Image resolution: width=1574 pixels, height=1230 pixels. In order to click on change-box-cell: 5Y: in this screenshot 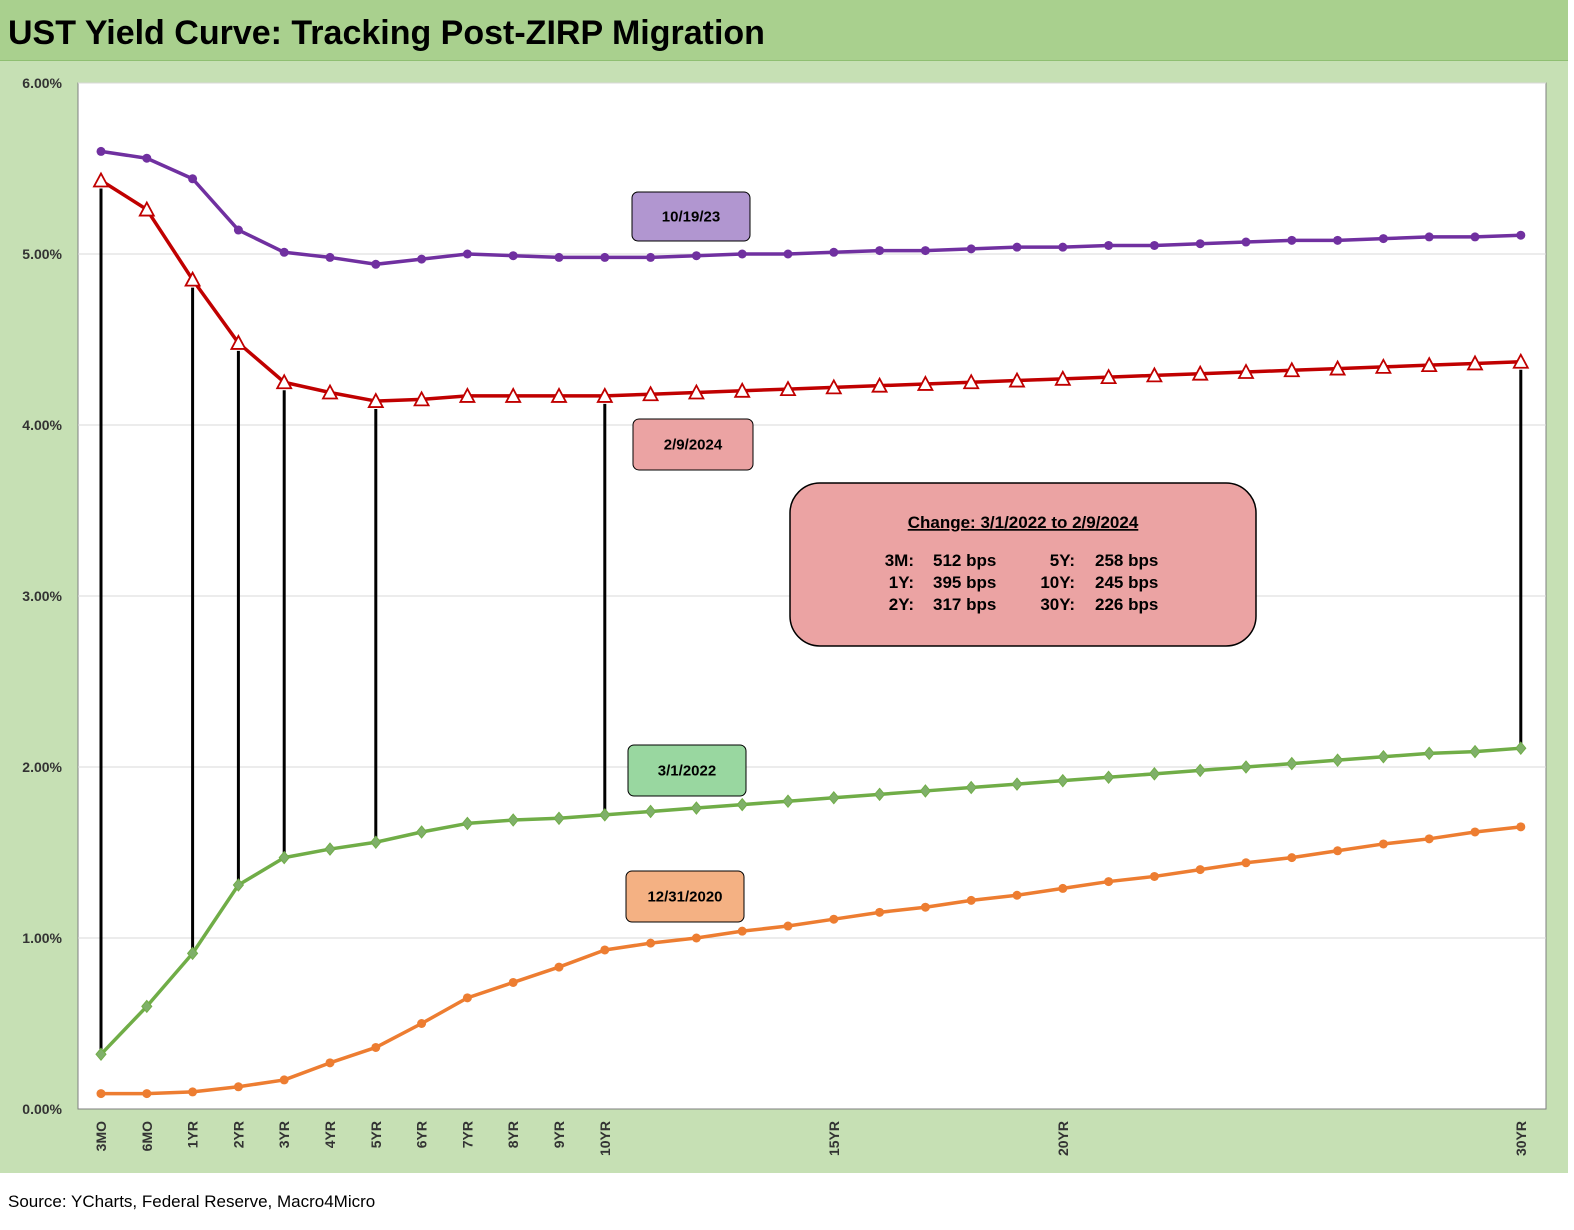, I will do `click(1062, 560)`.